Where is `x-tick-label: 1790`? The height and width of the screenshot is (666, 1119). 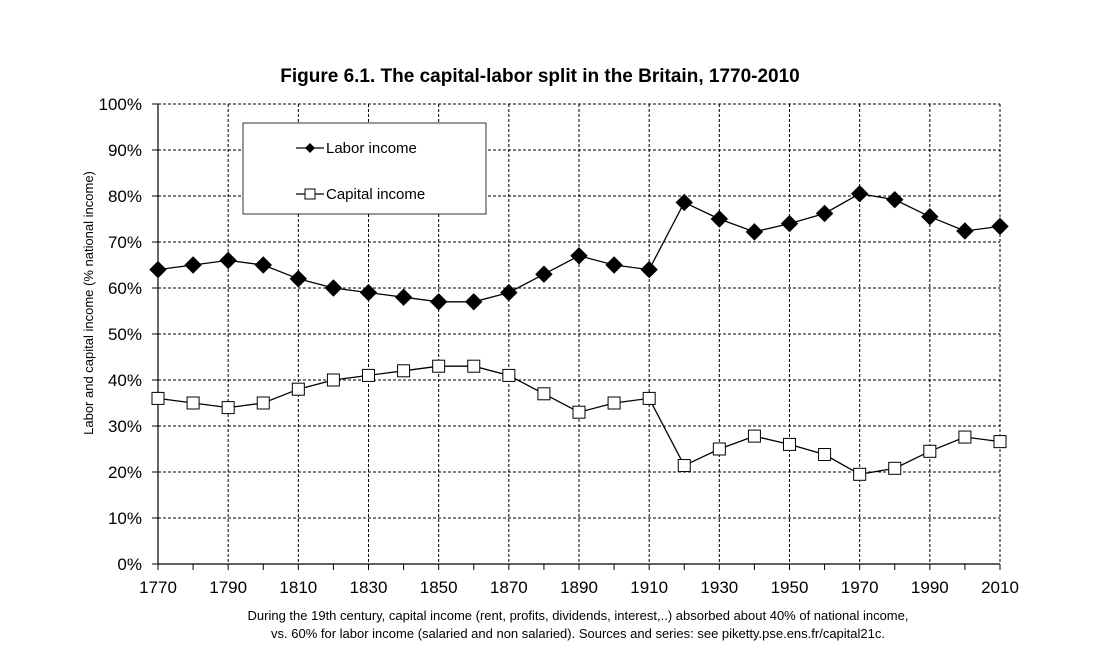 x-tick-label: 1790 is located at coordinates (228, 587).